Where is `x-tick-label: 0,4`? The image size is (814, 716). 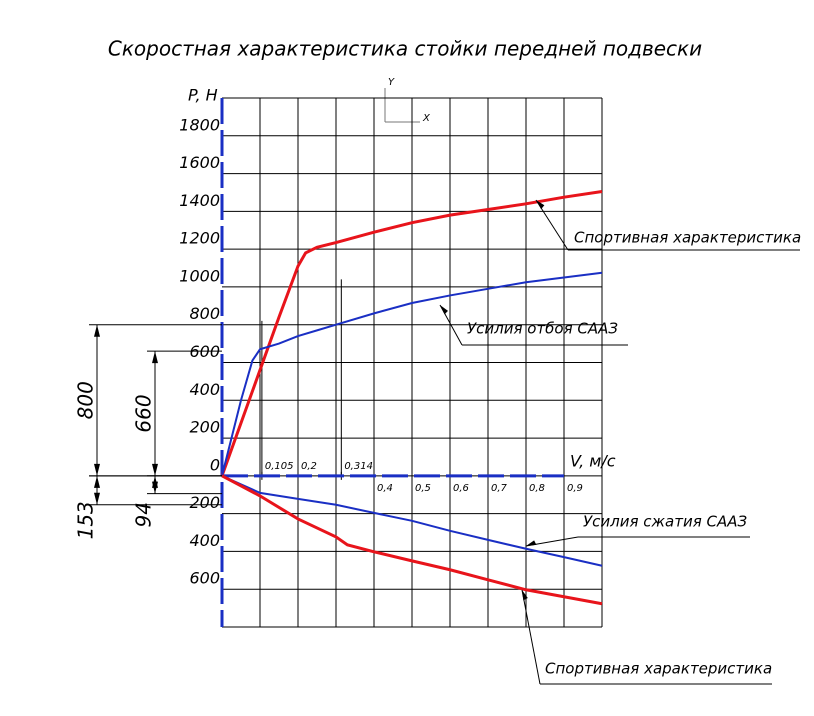 x-tick-label: 0,4 is located at coordinates (385, 488).